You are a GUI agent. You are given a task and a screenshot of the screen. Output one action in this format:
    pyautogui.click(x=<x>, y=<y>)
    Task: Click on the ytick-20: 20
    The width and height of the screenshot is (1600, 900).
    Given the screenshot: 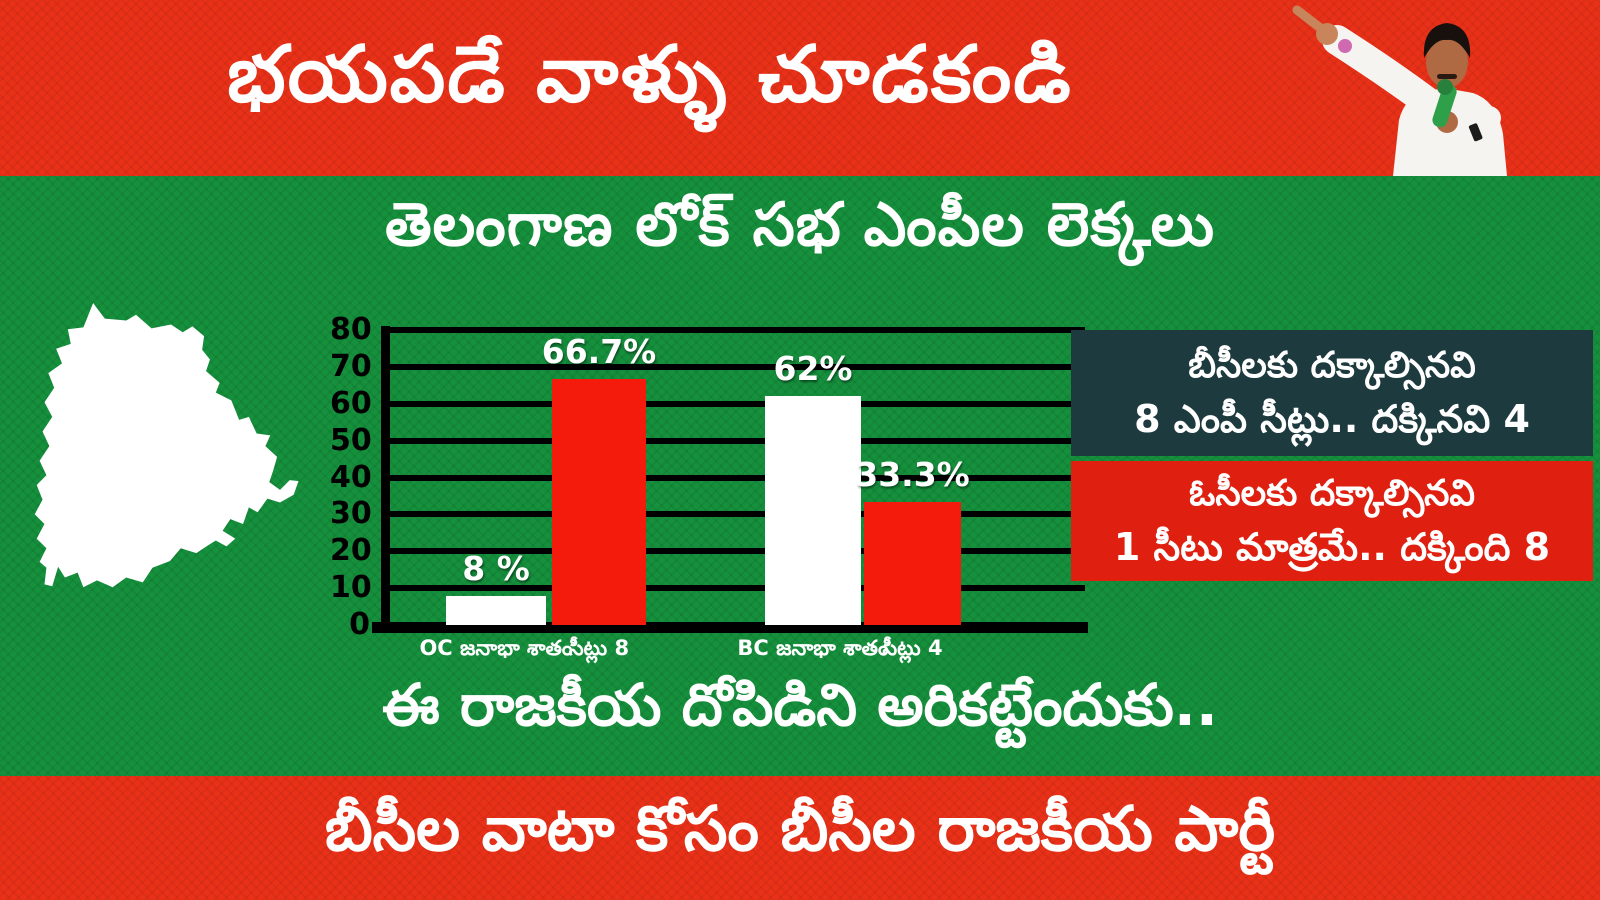 What is the action you would take?
    pyautogui.click(x=351, y=551)
    